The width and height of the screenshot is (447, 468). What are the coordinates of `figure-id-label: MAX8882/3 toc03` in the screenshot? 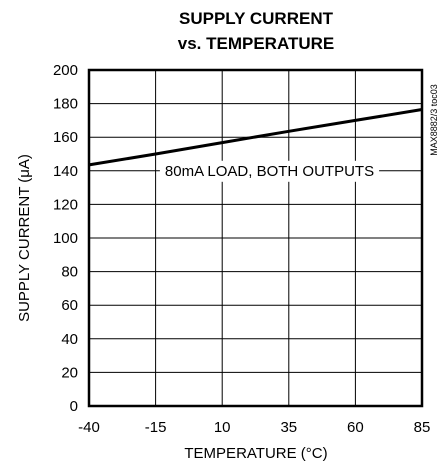 It's located at (434, 120).